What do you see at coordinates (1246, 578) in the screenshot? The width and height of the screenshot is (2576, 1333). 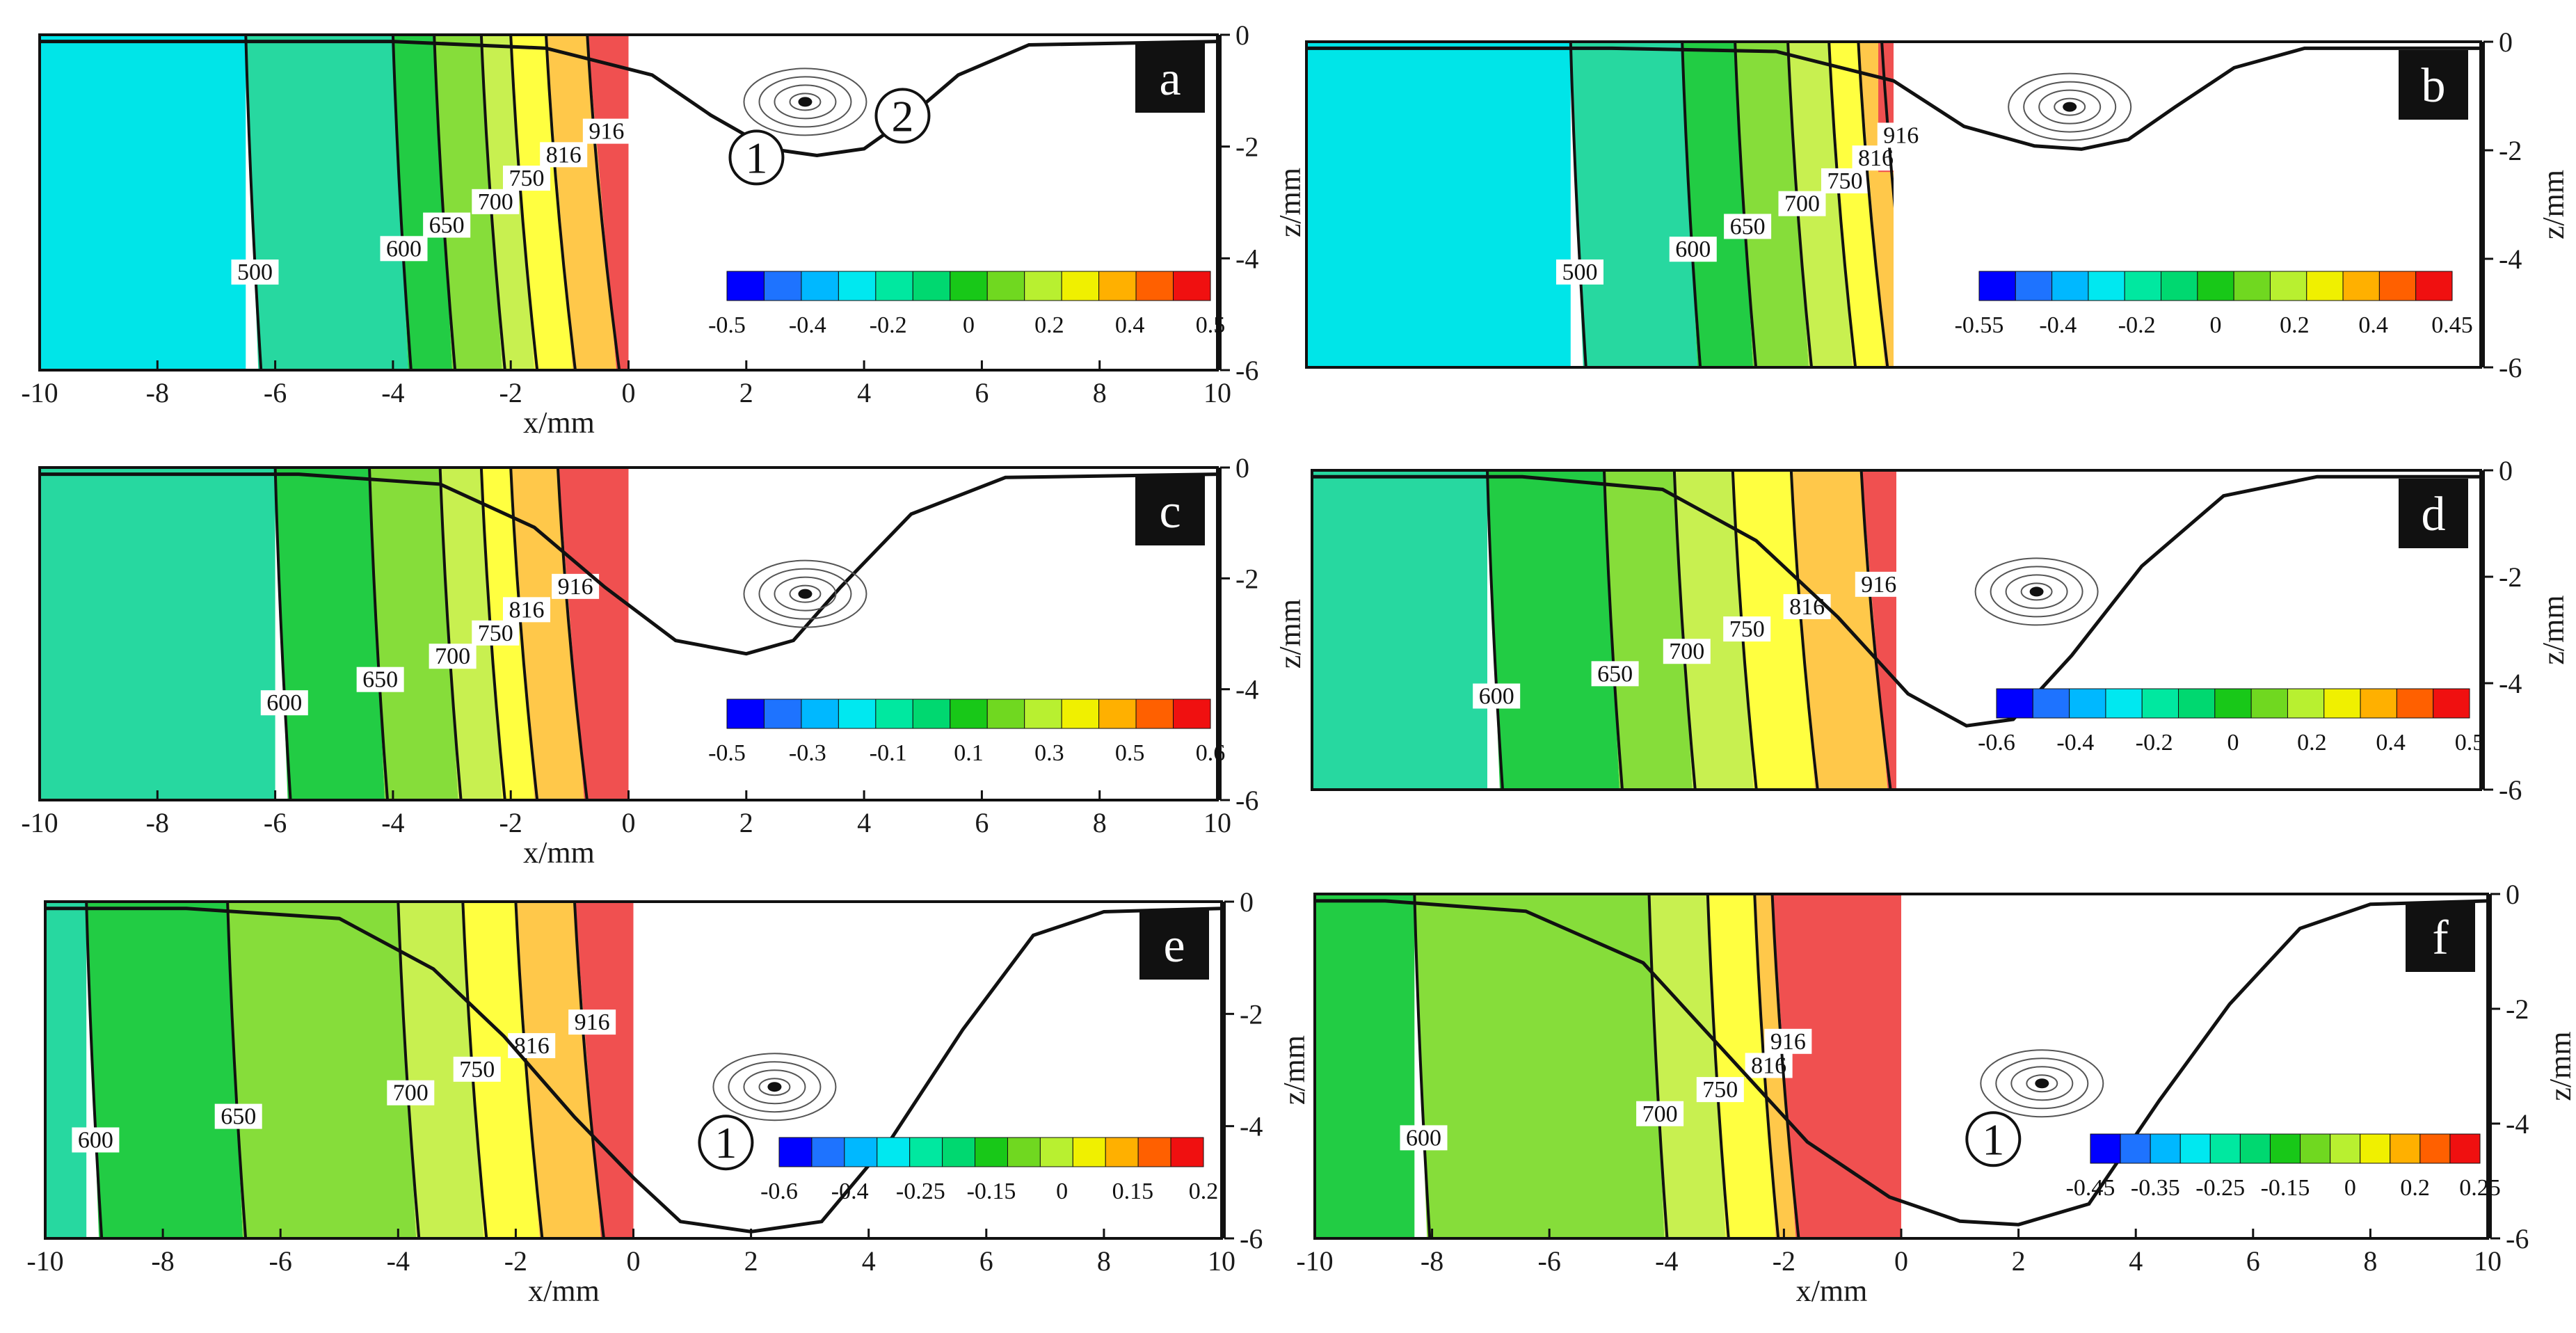 I see `panel-c-z-tick: -2` at bounding box center [1246, 578].